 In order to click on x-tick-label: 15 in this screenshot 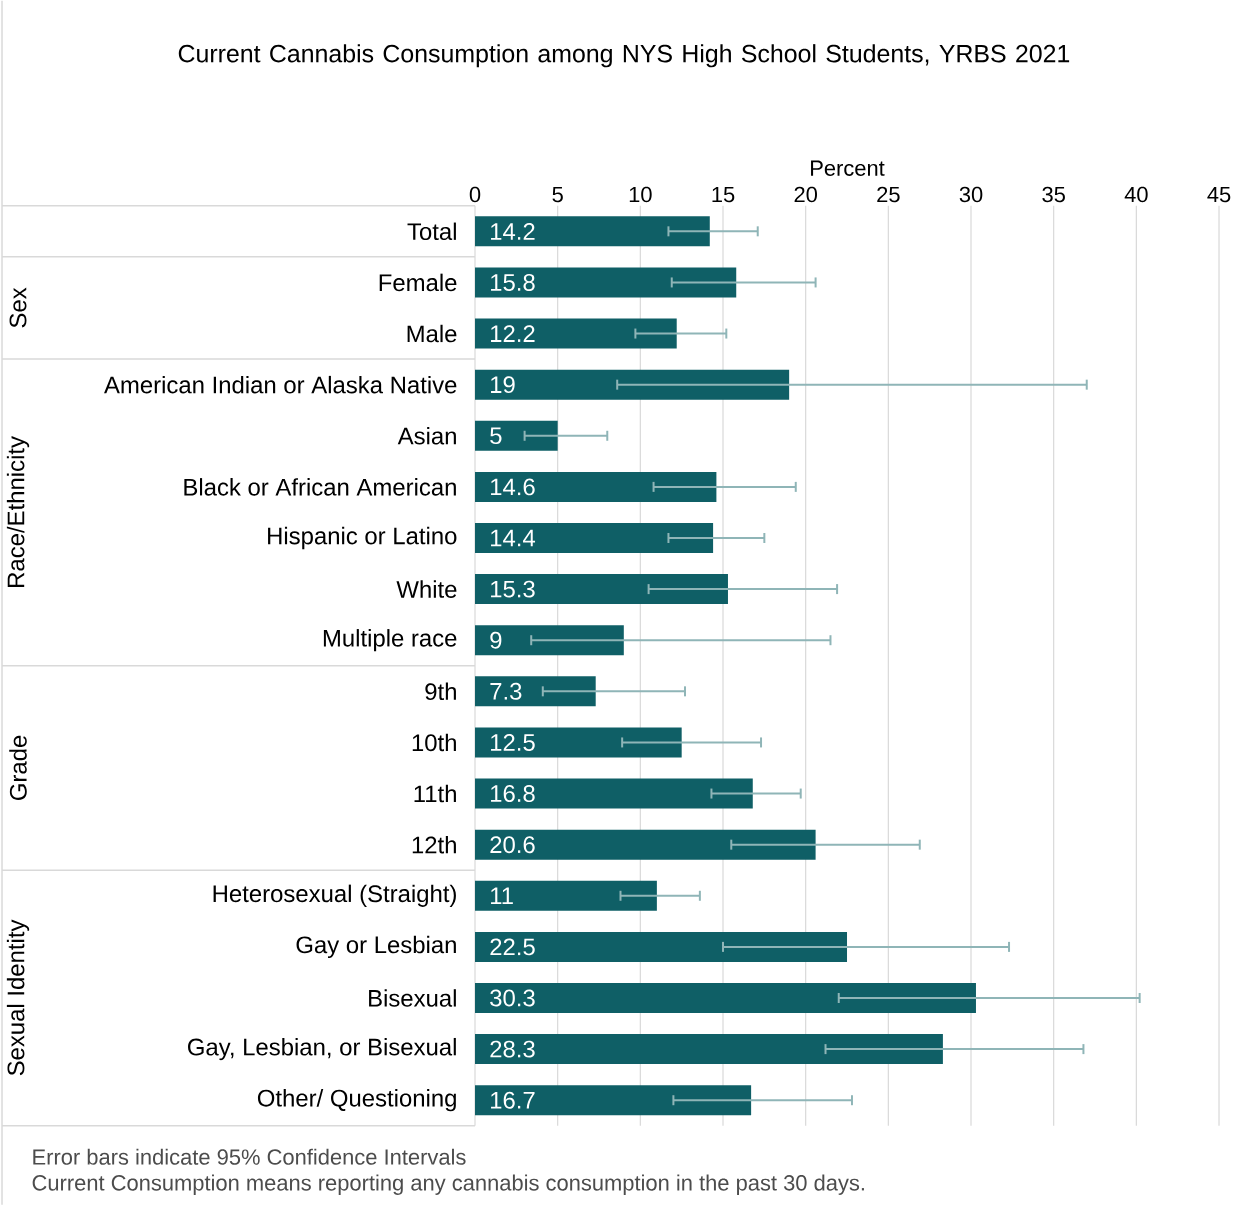, I will do `click(723, 194)`.